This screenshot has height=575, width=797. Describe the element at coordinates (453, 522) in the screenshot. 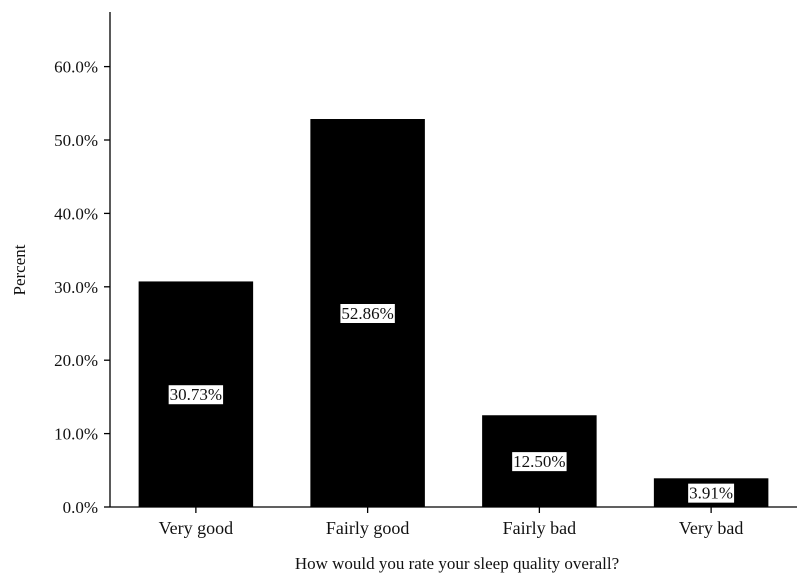

I see `x-axis: Very good Fairly good Fairly bad Very bad` at that location.